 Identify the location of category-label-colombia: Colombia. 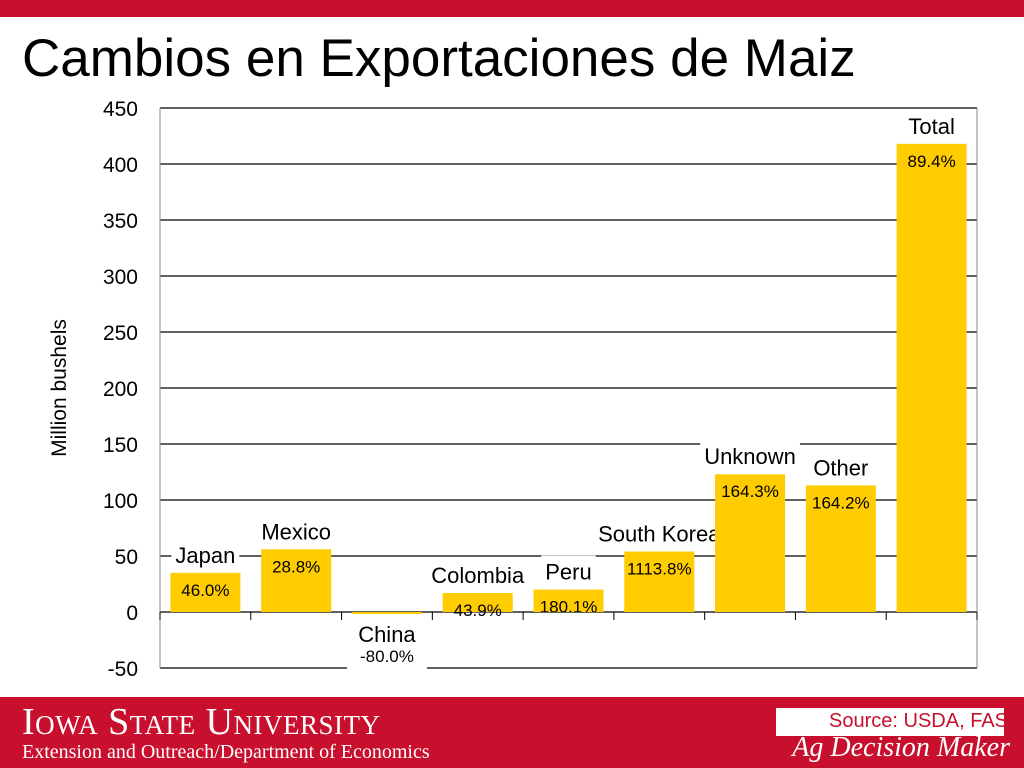
(478, 575).